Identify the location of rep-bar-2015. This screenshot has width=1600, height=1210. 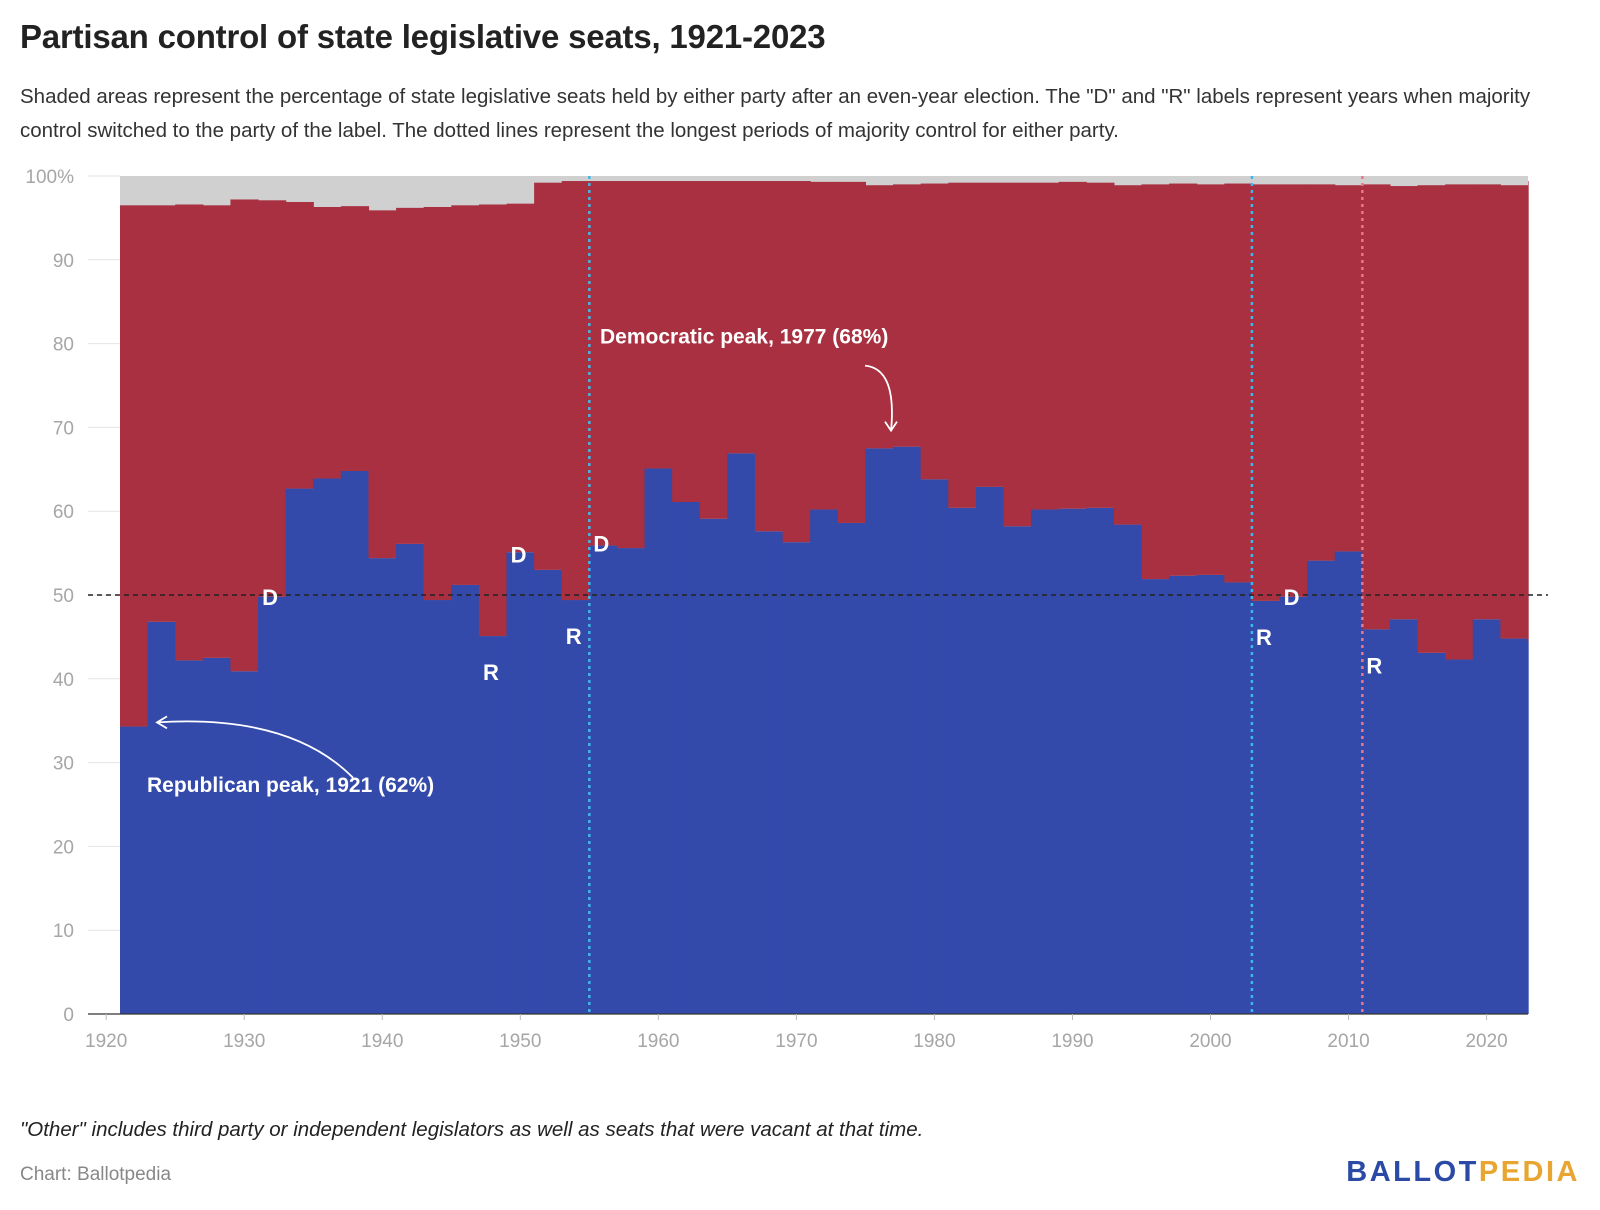
(1431, 419).